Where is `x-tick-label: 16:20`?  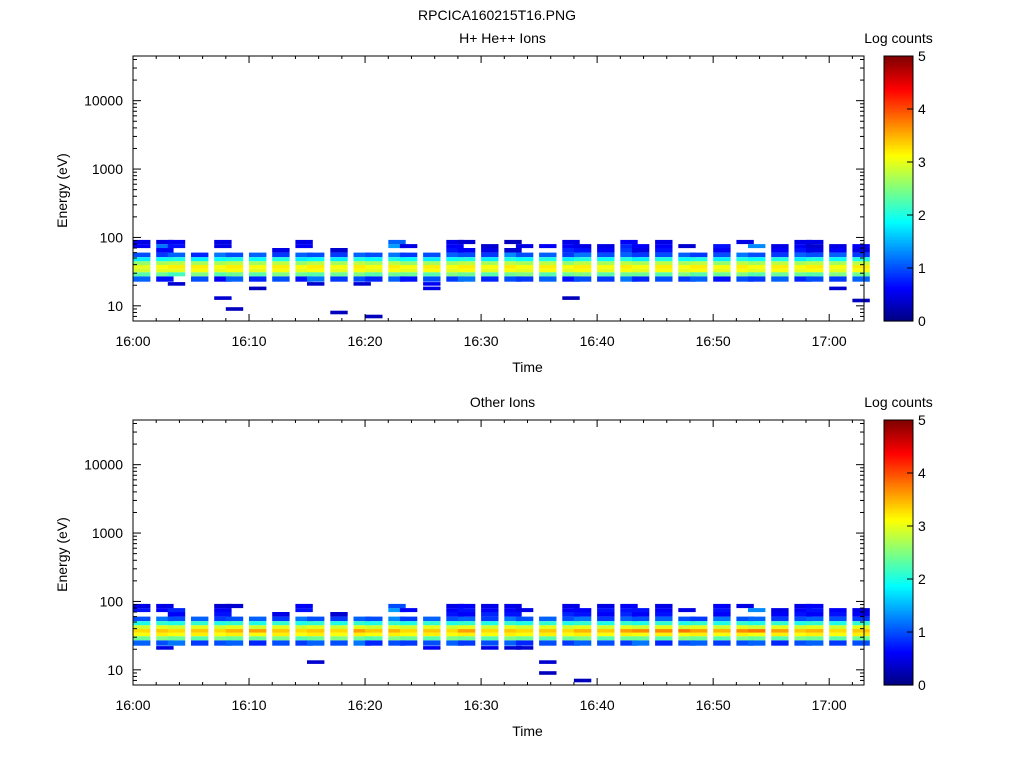 x-tick-label: 16:20 is located at coordinates (365, 705).